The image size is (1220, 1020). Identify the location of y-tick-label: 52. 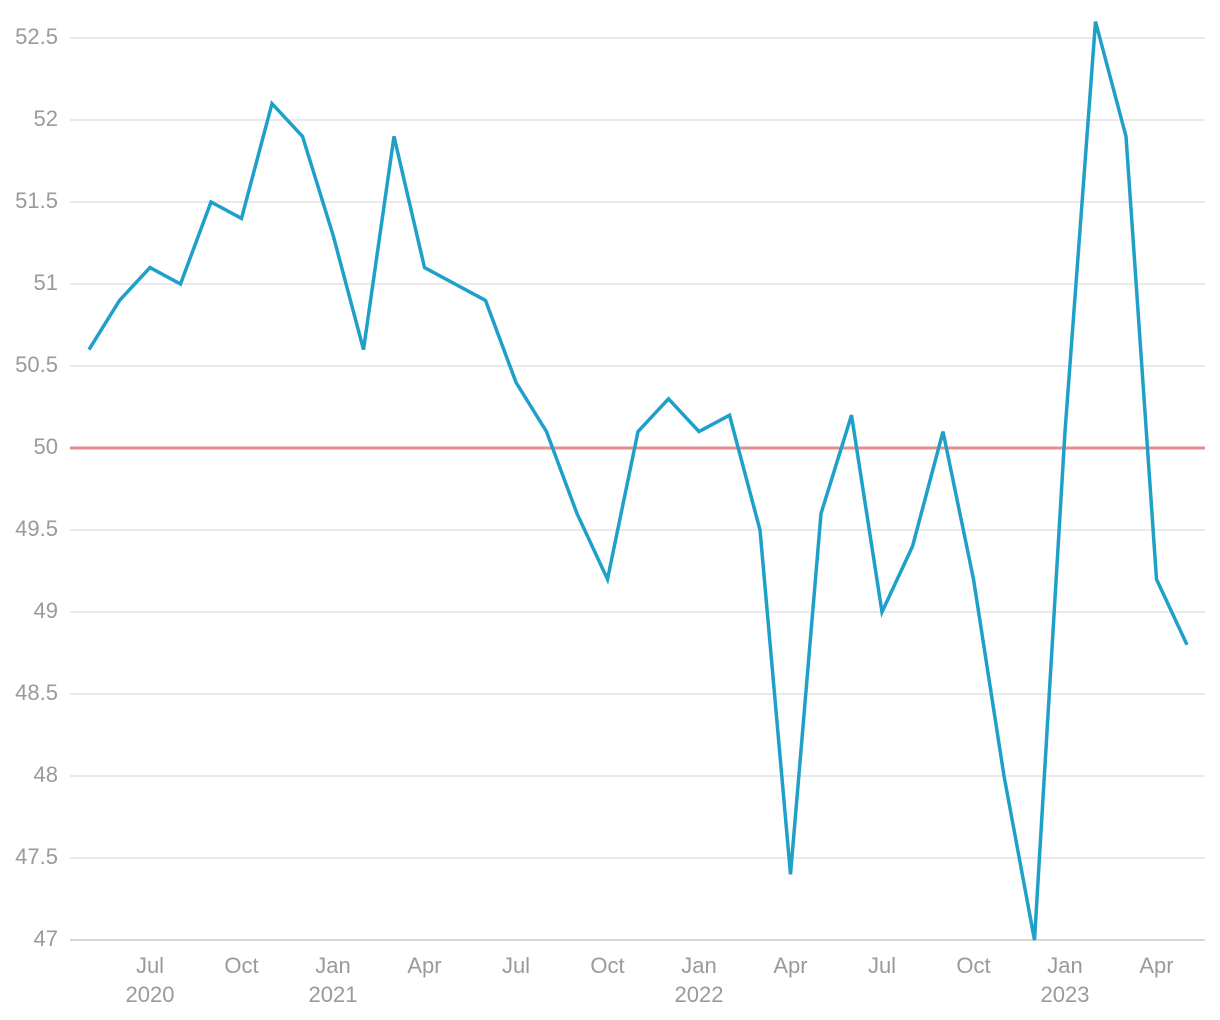
(46, 118).